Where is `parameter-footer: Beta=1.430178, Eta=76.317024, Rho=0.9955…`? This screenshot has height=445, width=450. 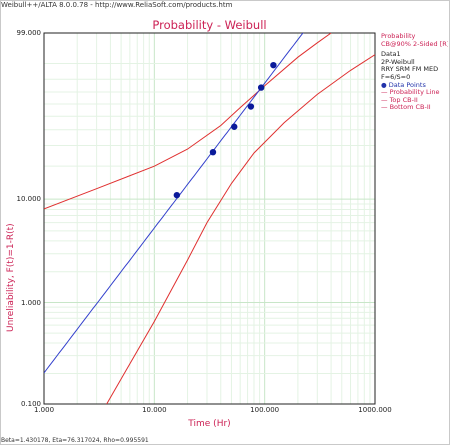
parameter-footer: Beta=1.430178, Eta=76.317024, Rho=0.9955… is located at coordinates (75, 440).